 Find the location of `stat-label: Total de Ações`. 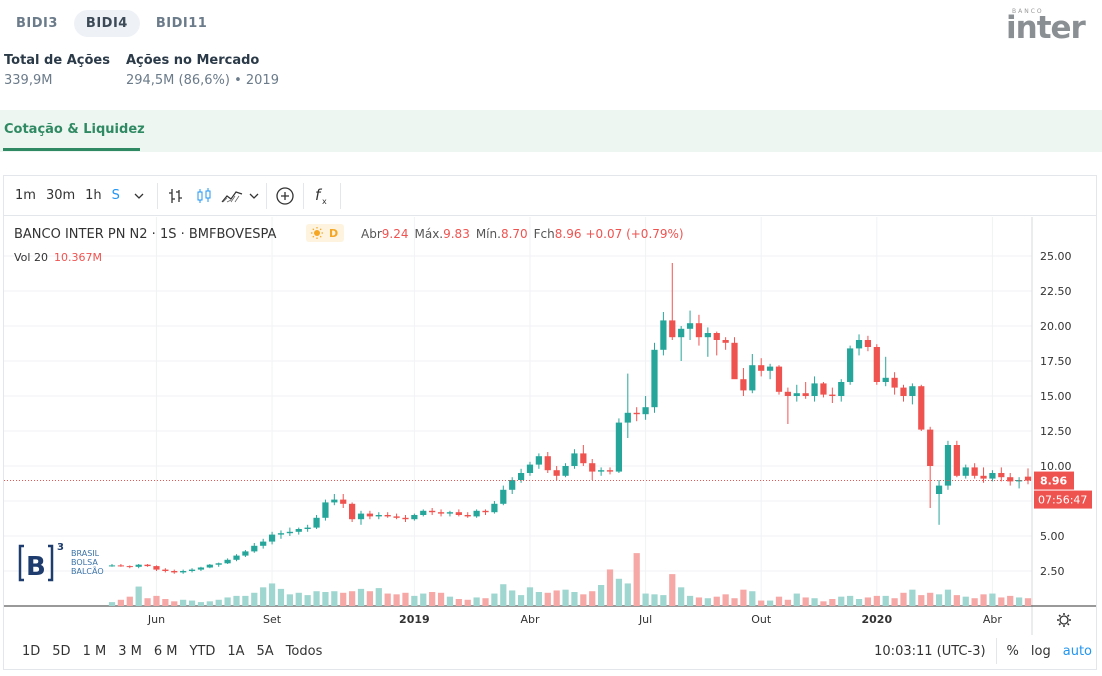

stat-label: Total de Ações is located at coordinates (57, 60).